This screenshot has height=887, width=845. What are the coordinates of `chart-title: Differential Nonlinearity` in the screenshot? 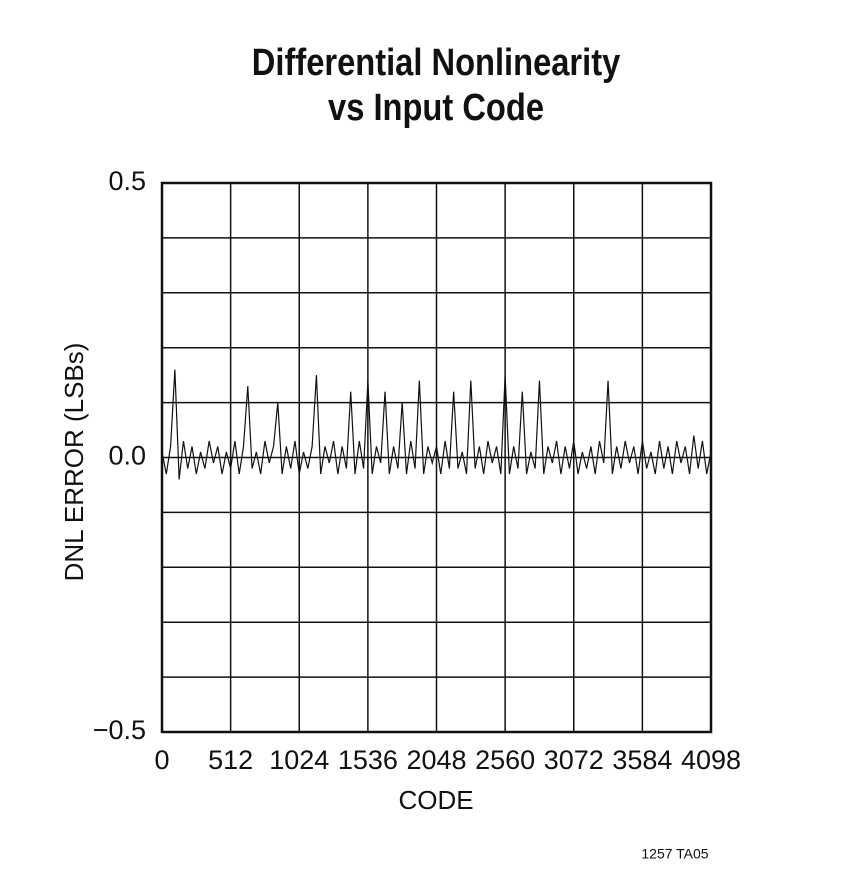 It's located at (436, 62).